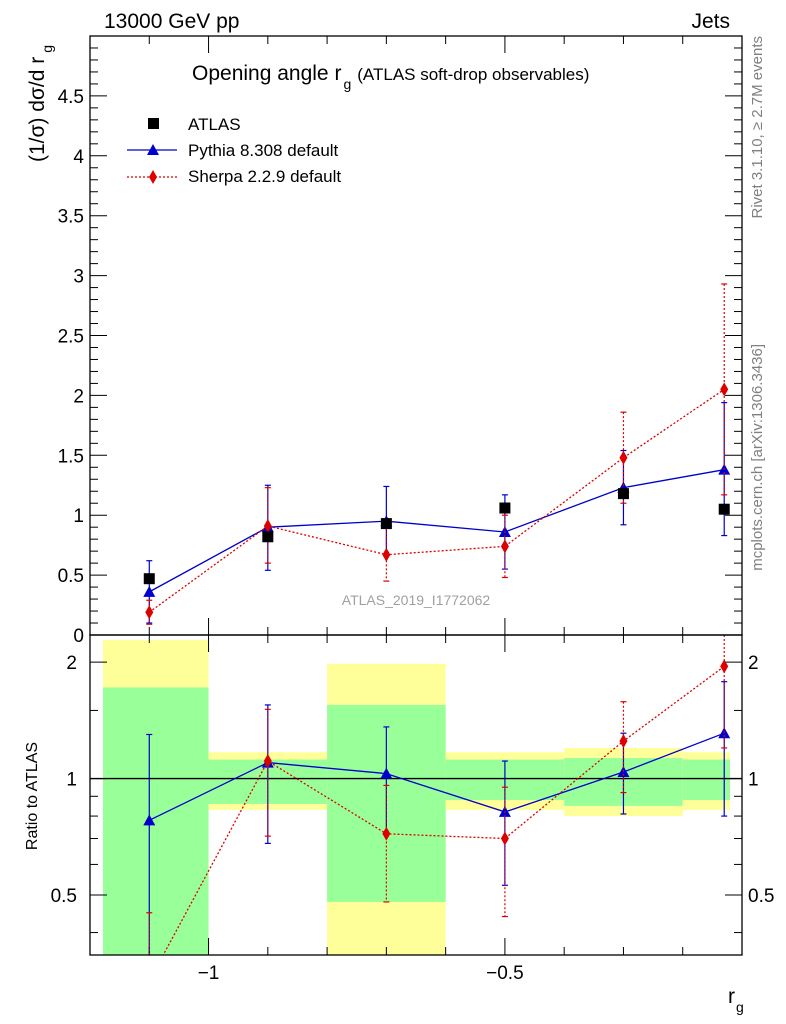  What do you see at coordinates (473, 74) in the screenshot?
I see `chart-title-note: (ATLAS soft-drop observables)` at bounding box center [473, 74].